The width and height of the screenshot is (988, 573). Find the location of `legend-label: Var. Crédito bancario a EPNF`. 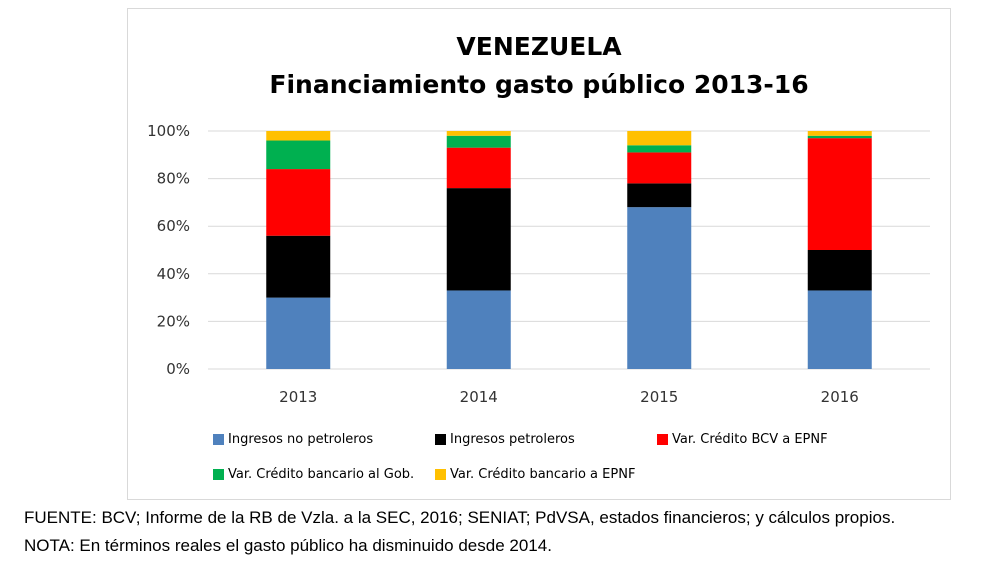

legend-label: Var. Crédito bancario a EPNF is located at coordinates (543, 474).